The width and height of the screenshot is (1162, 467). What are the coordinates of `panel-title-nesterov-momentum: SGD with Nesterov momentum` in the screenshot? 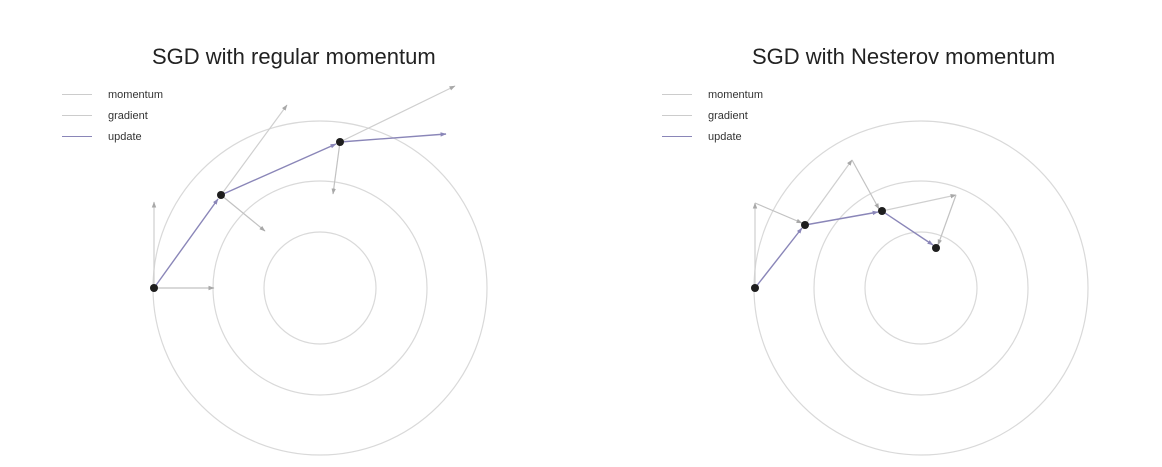 It's located at (904, 56).